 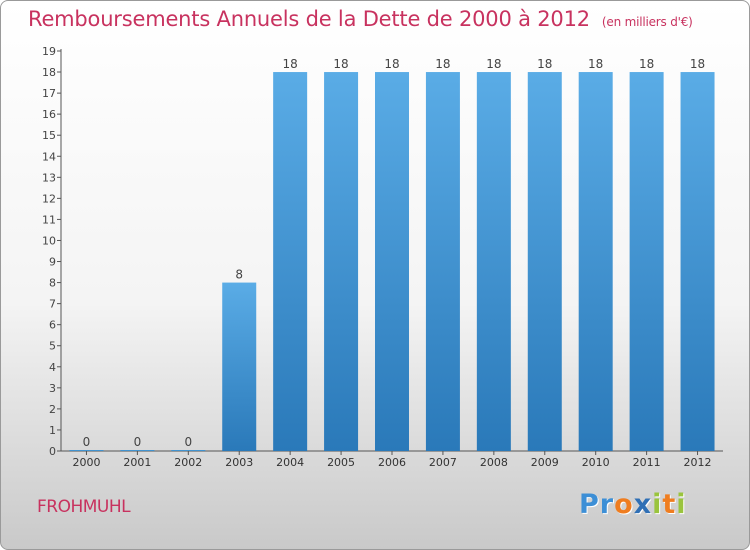 I want to click on bar-2003, so click(x=239, y=366).